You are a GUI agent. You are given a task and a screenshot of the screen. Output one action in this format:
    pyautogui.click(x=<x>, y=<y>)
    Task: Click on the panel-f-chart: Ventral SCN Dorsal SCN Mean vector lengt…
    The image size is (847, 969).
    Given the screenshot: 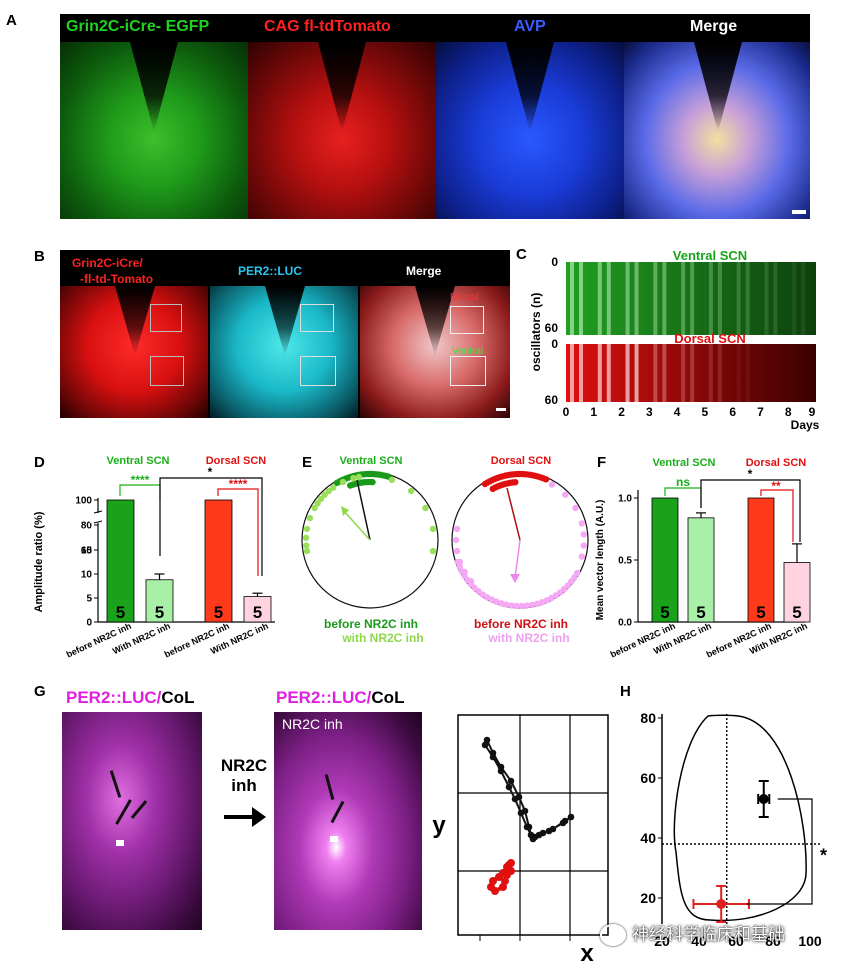 What is the action you would take?
    pyautogui.click(x=703, y=558)
    